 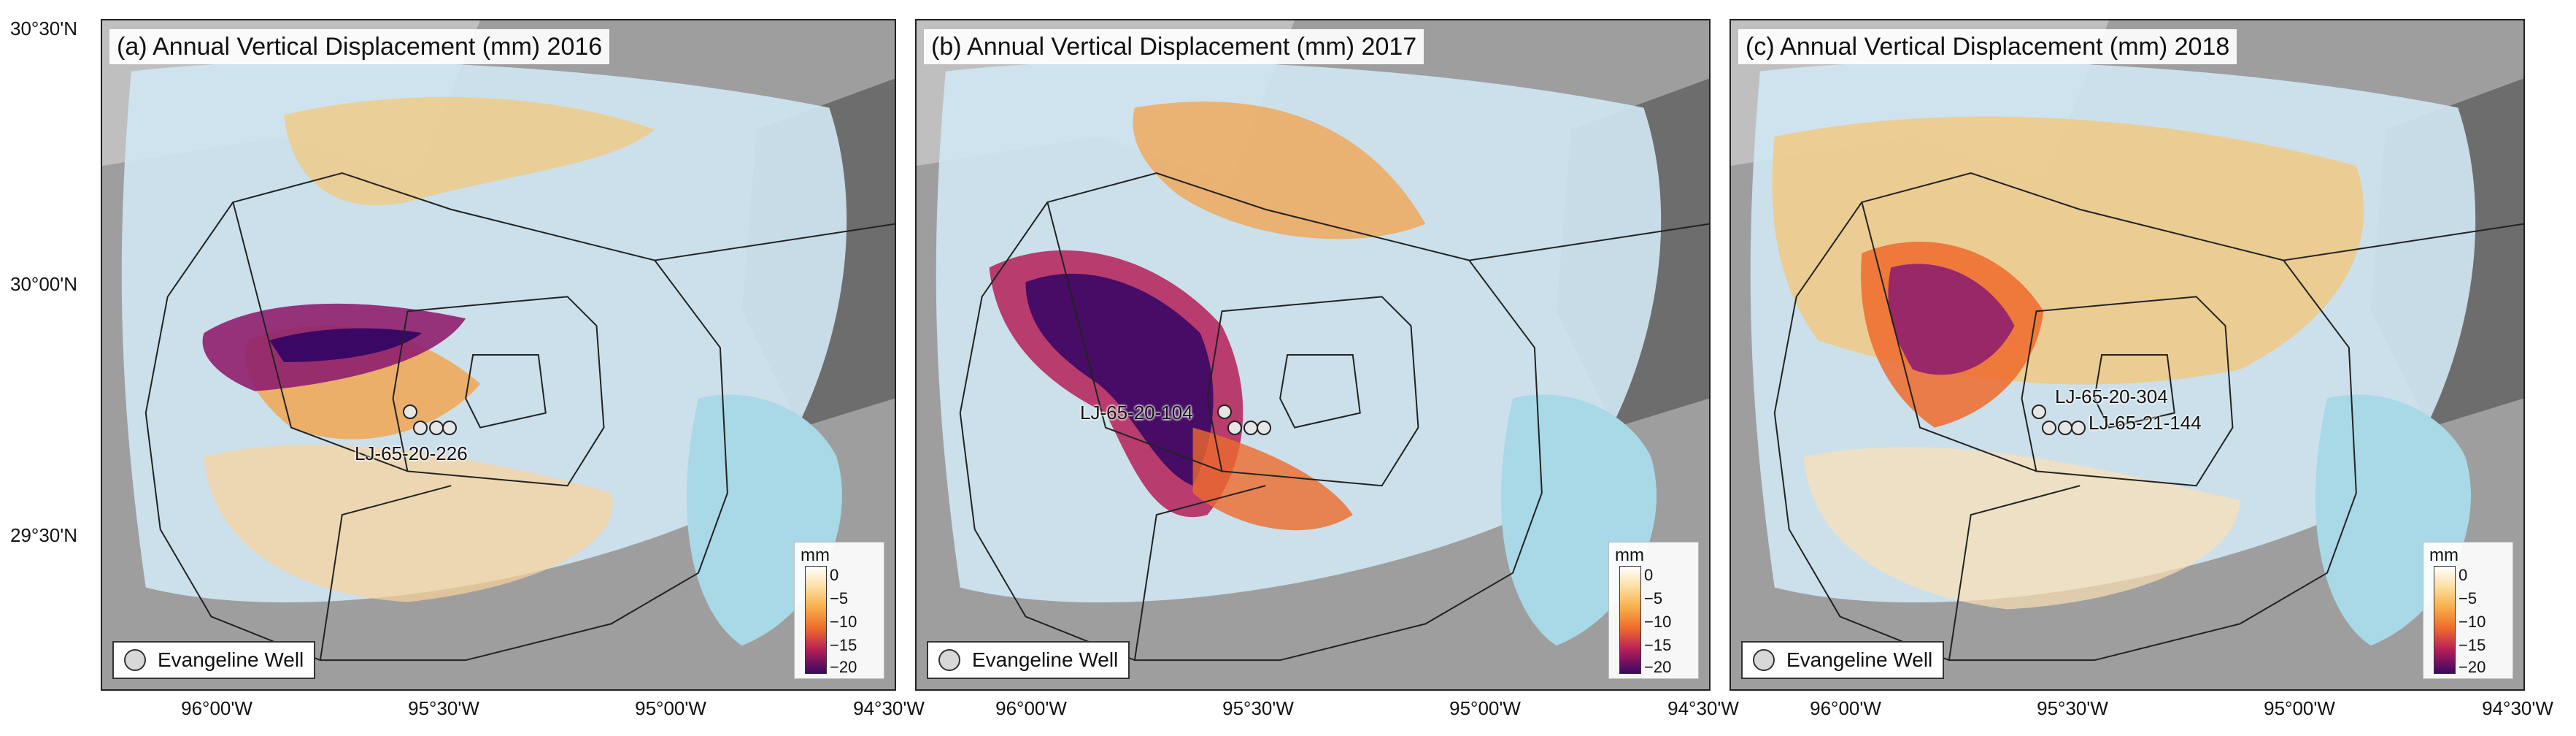 What do you see at coordinates (43, 29) in the screenshot?
I see `y-tick-label: 30°30'N` at bounding box center [43, 29].